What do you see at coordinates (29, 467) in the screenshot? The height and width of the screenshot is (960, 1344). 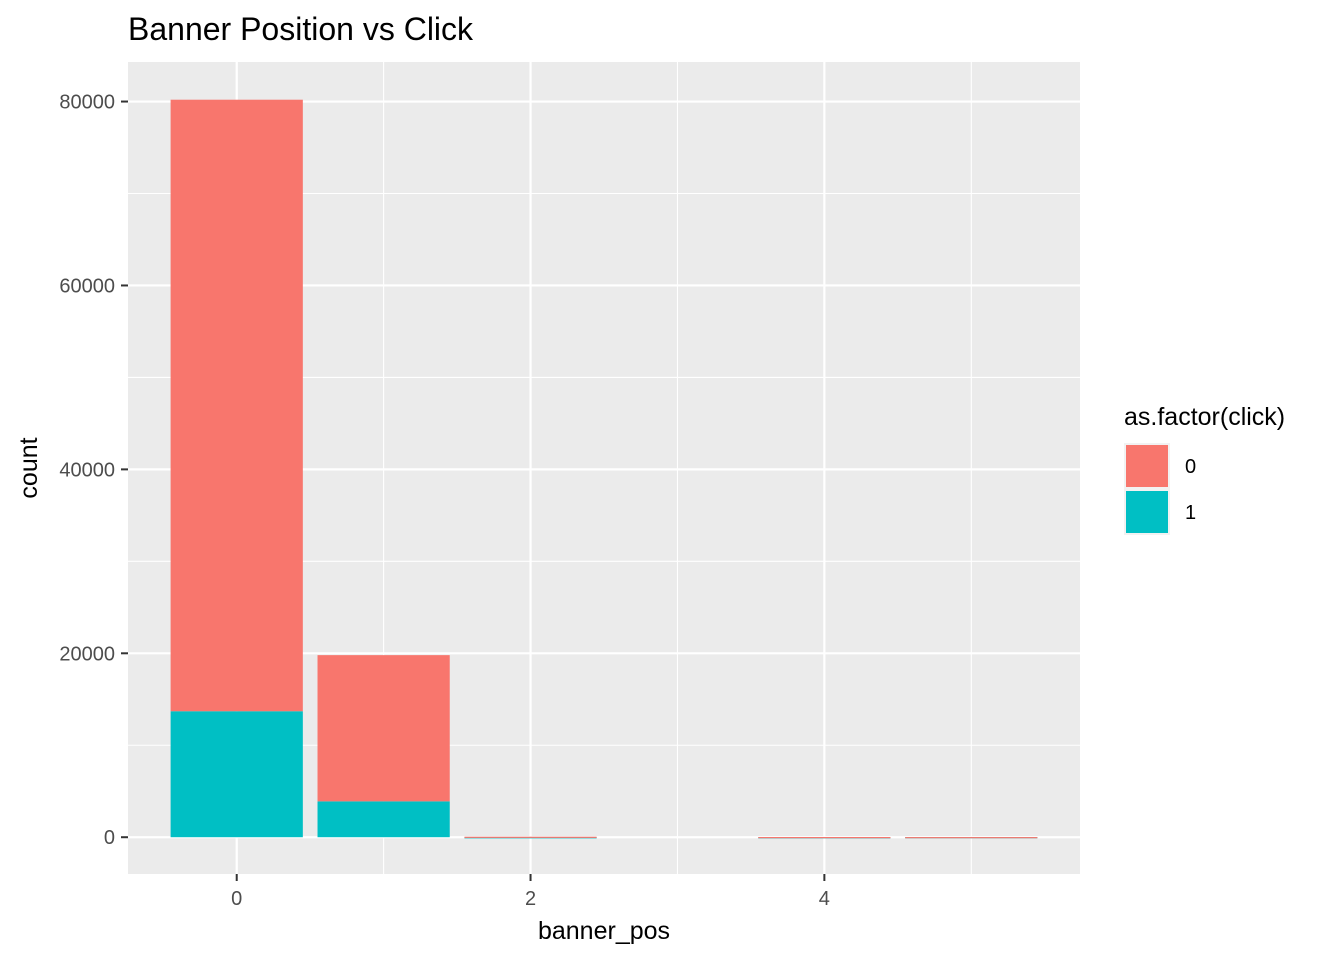 I see `y-axis-title: count` at bounding box center [29, 467].